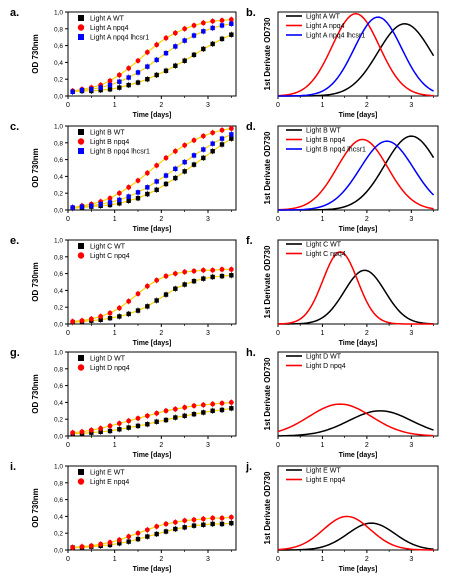 This screenshot has width=472, height=576. What do you see at coordinates (107, 19) in the screenshot?
I see `legend-label: Light A WT` at bounding box center [107, 19].